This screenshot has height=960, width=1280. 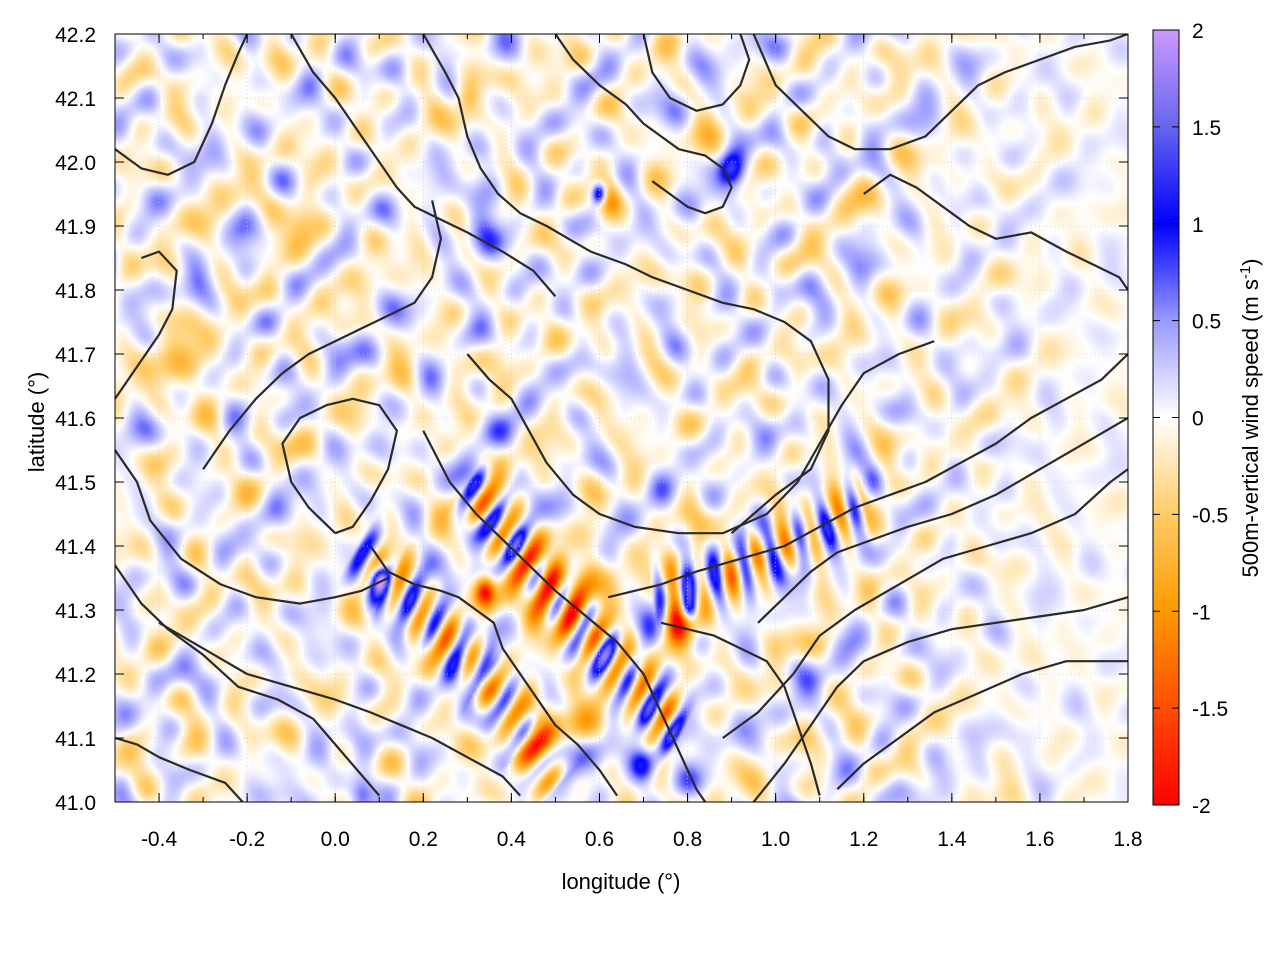 I want to click on y-tick-label: 42.0, so click(x=75, y=163).